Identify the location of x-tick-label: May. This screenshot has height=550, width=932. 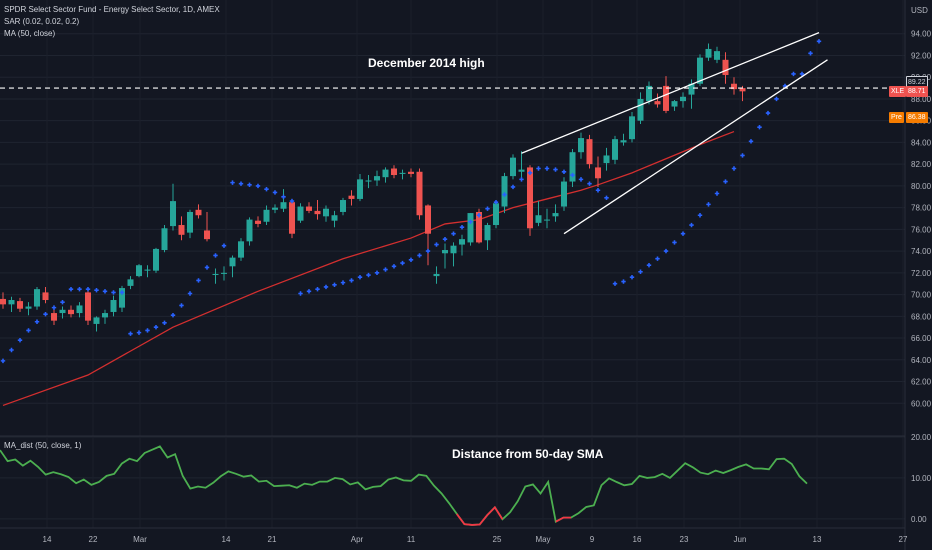
(542, 539).